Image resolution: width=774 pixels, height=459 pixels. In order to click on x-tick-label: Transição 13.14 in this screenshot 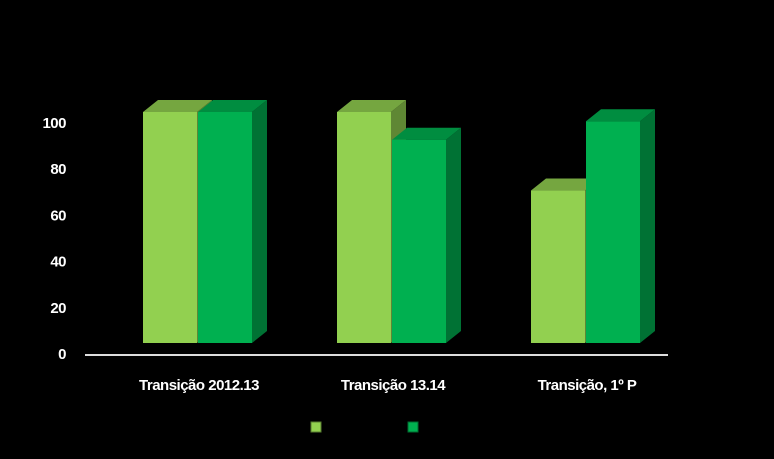, I will do `click(393, 385)`.